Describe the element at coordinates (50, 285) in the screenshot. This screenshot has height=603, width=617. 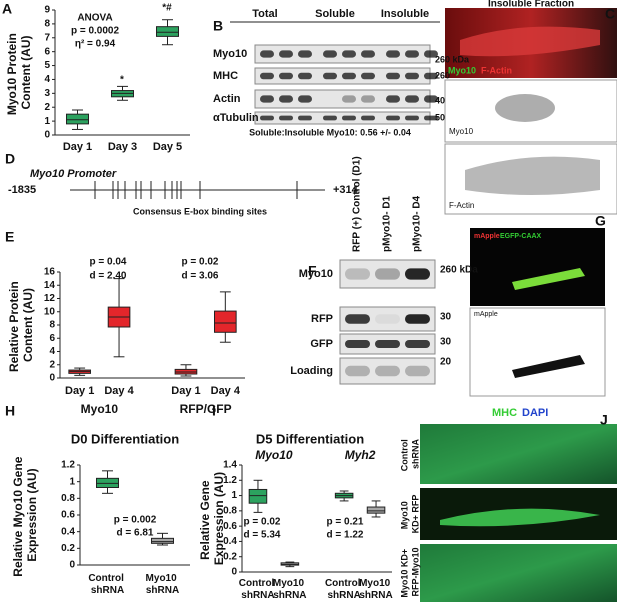
I see `y-tick-label: 14` at that location.